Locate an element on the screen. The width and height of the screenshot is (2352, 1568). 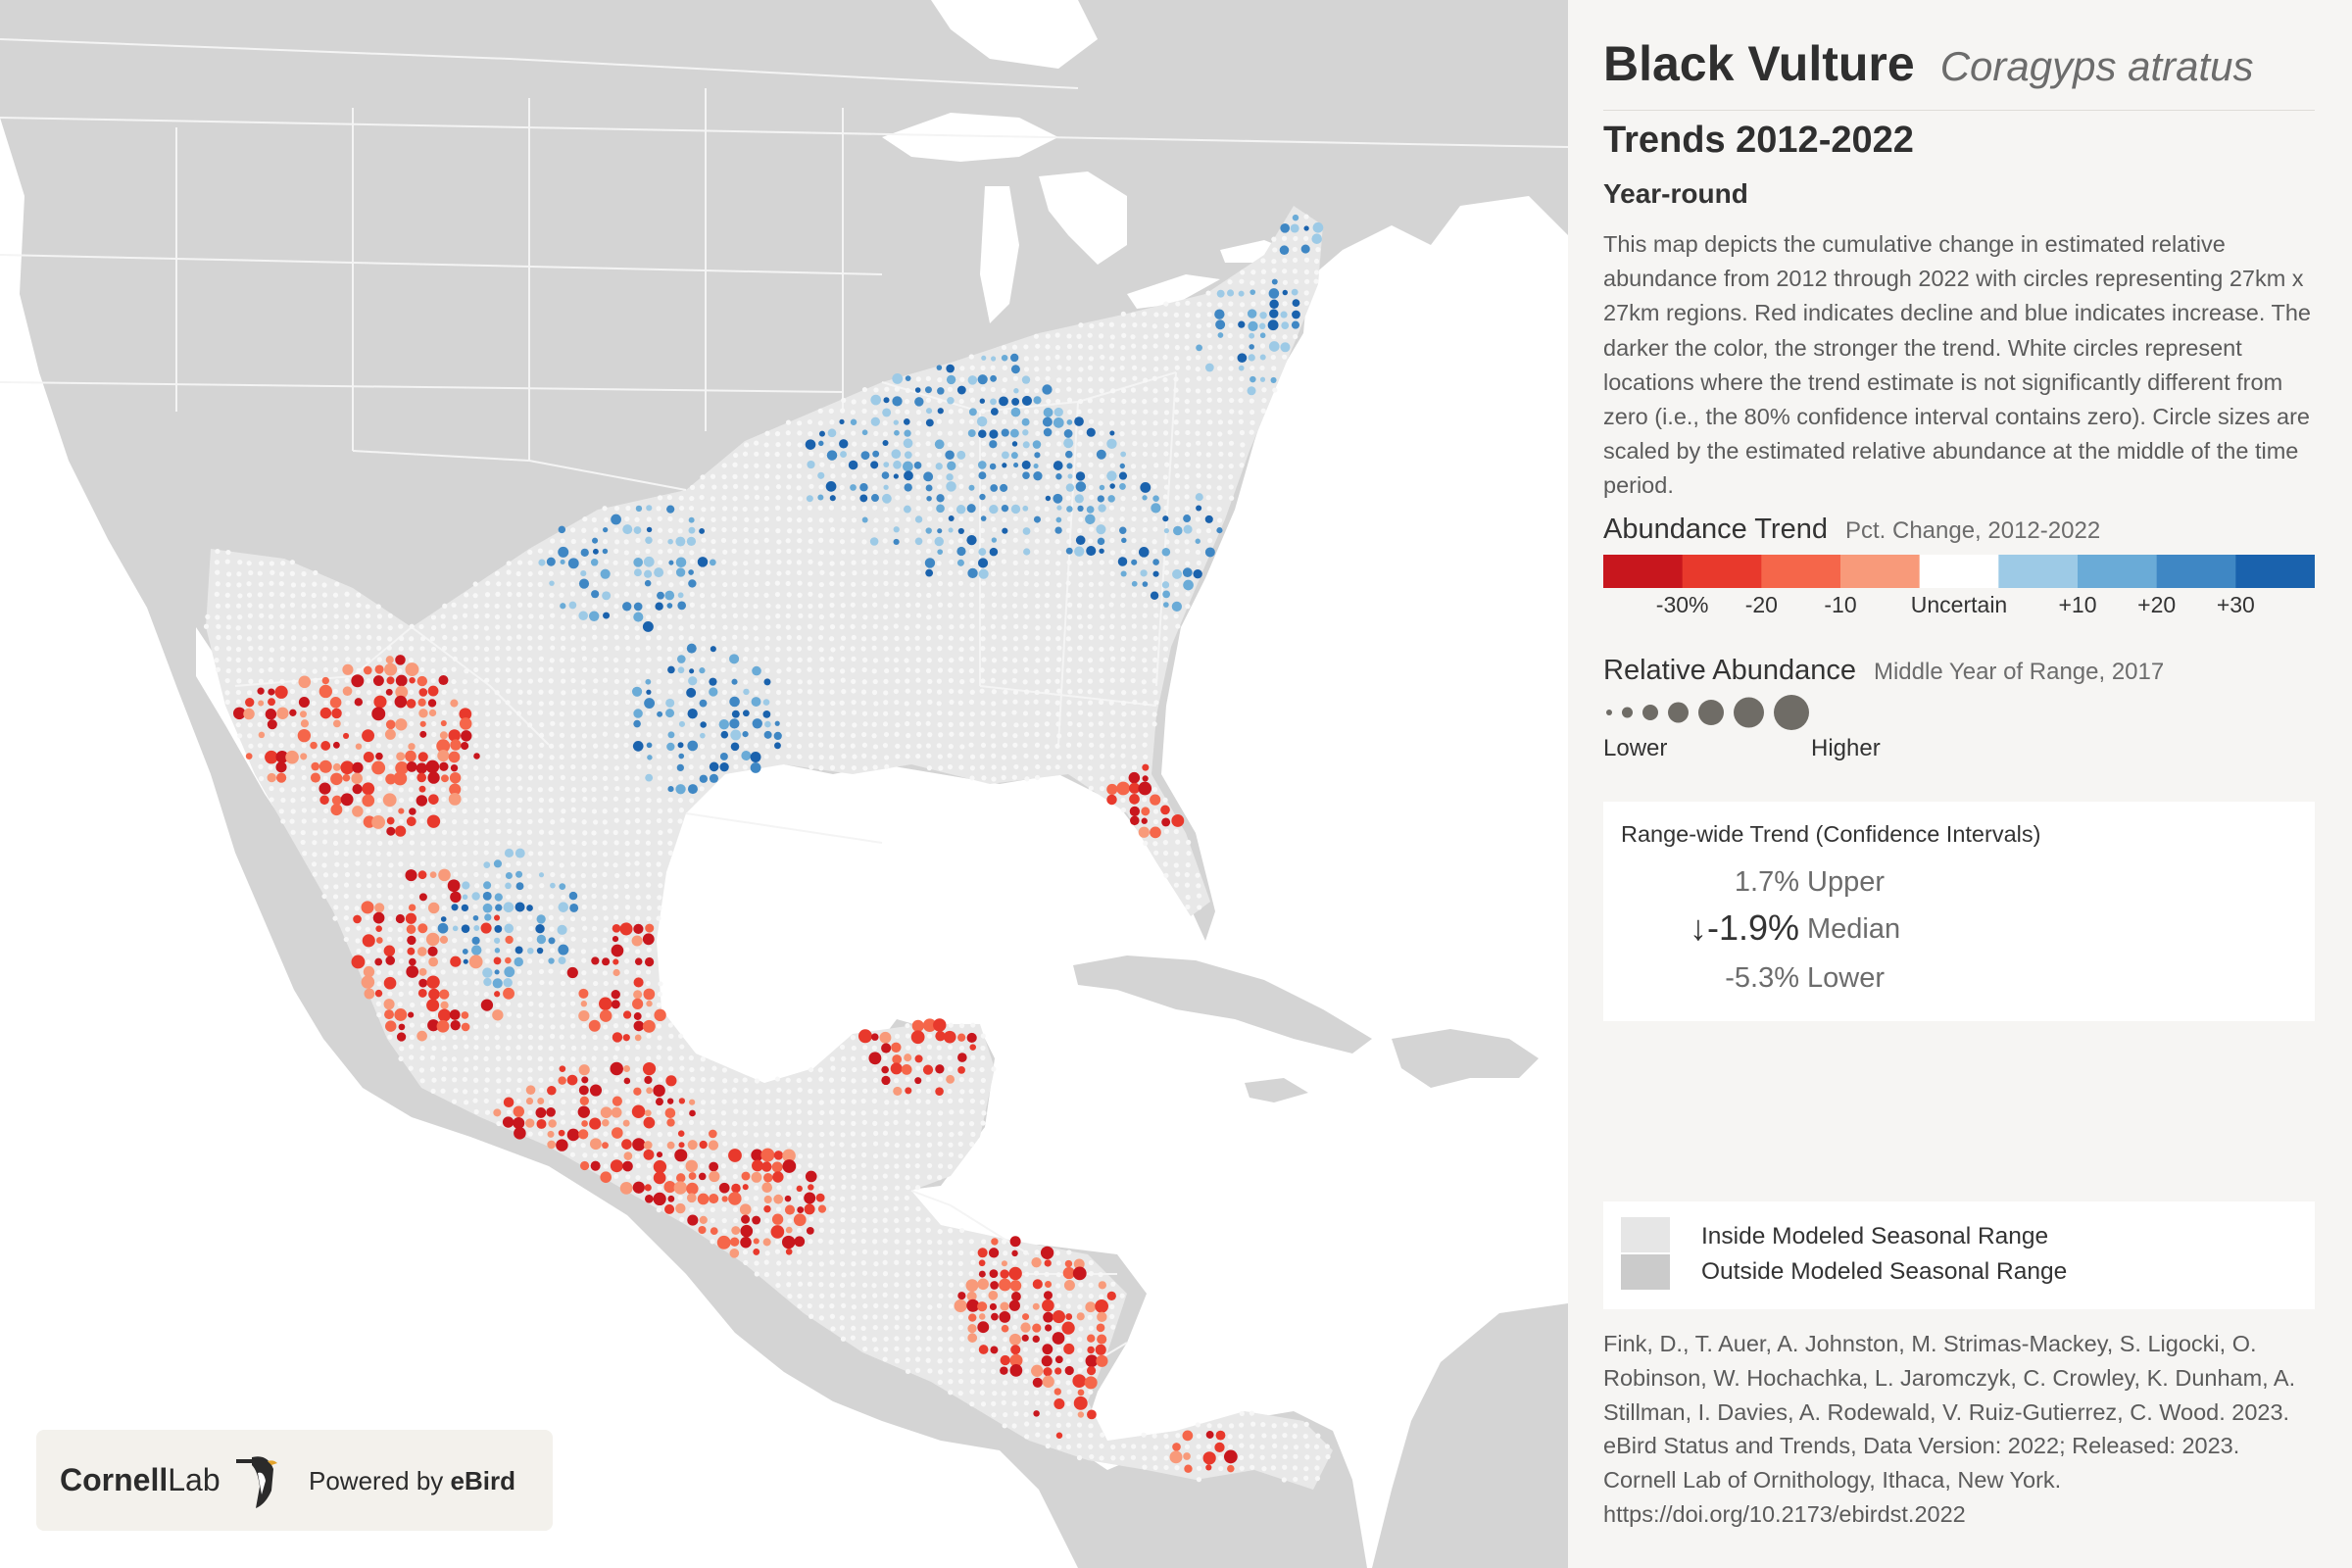
cornell-lab-logo-box: CornellLab Powered by eBird is located at coordinates (294, 1480).